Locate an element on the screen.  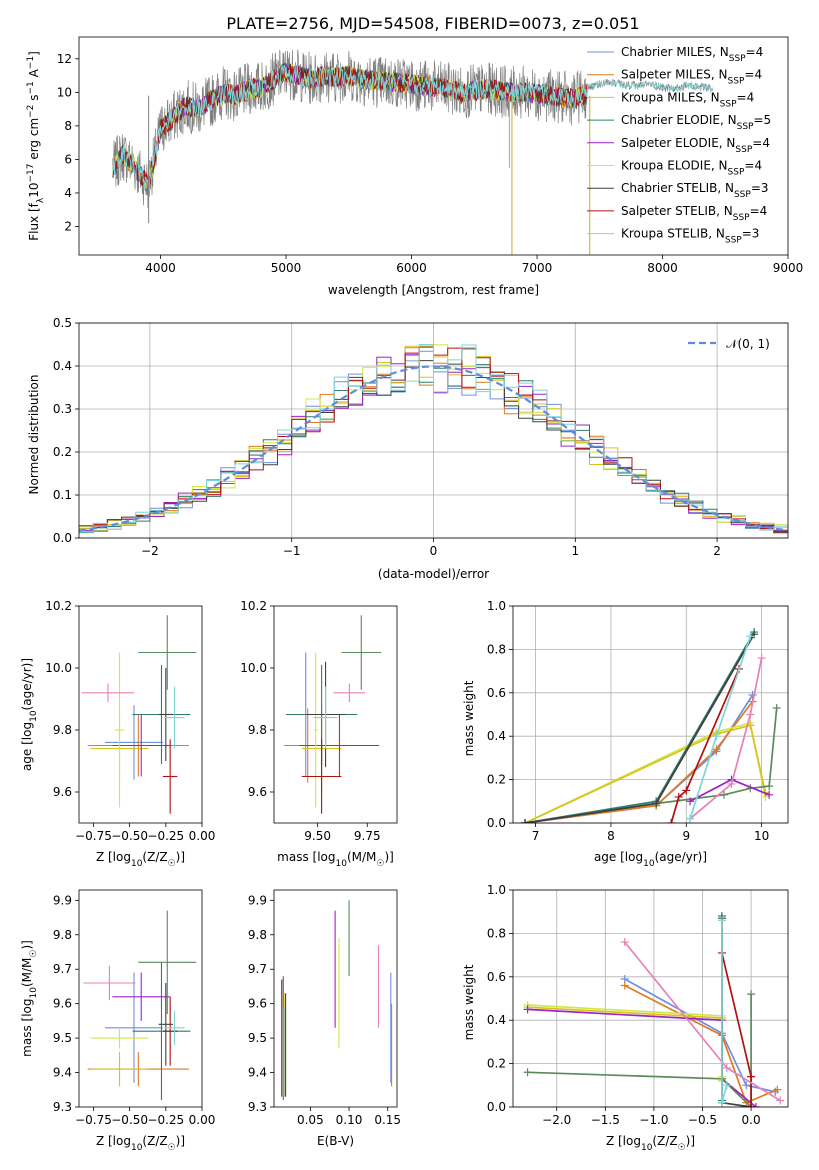
legend-entry: Salpeter ELODIE, NSSP=4 is located at coordinates (695, 145).